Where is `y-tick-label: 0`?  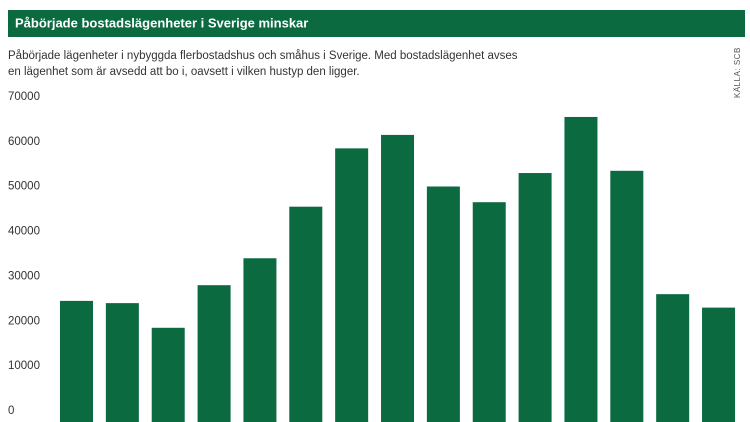
y-tick-label: 0 is located at coordinates (11, 411).